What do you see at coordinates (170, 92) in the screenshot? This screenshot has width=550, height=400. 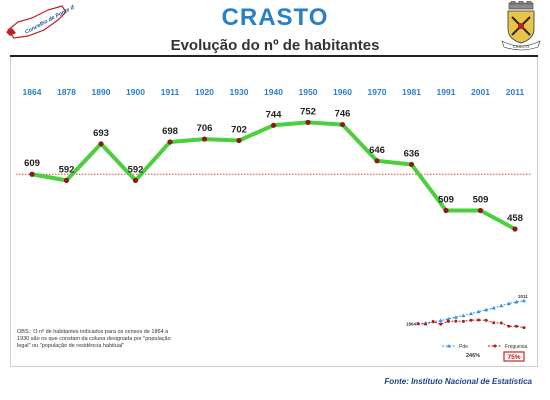 I see `x-tick-label: 1911` at bounding box center [170, 92].